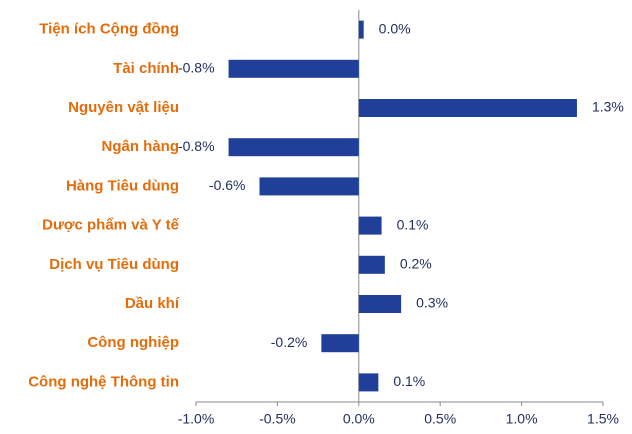 This screenshot has height=434, width=632. Describe the element at coordinates (432, 303) in the screenshot. I see `value-label: 0.3%` at that location.